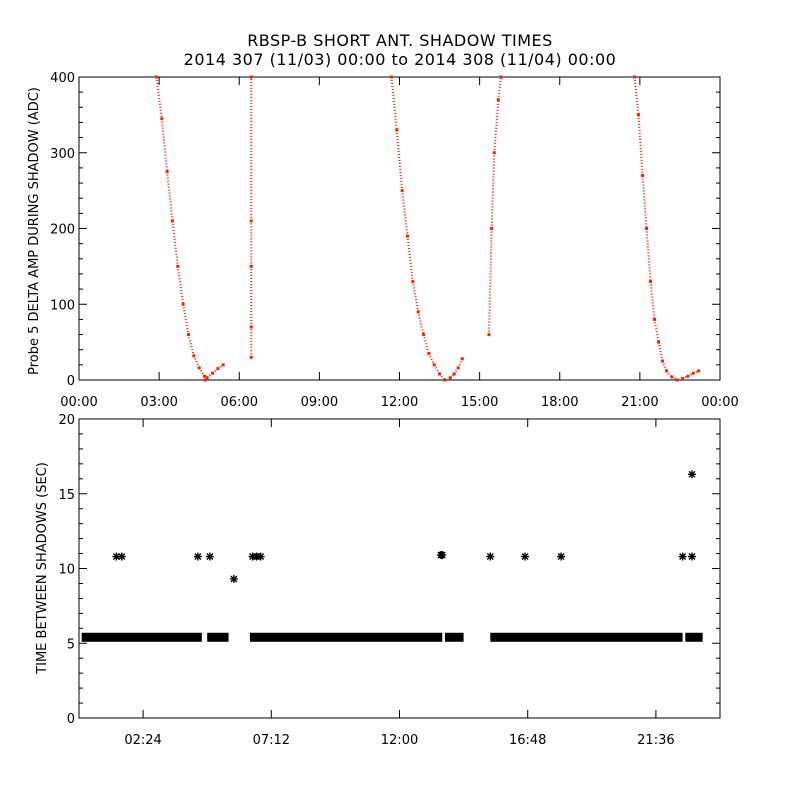 The image size is (800, 800). I want to click on top-x-tick-label: 03:00, so click(158, 402).